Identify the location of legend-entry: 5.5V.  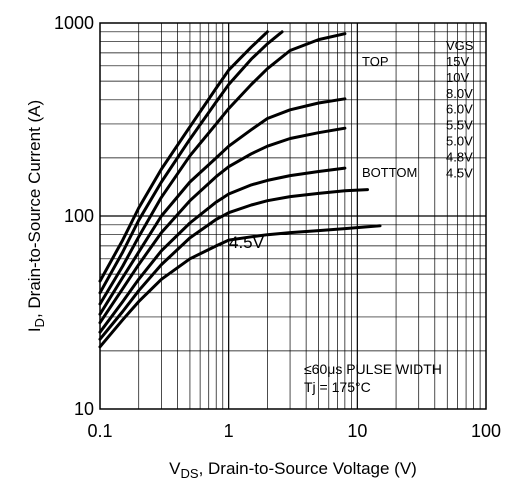
(459, 125).